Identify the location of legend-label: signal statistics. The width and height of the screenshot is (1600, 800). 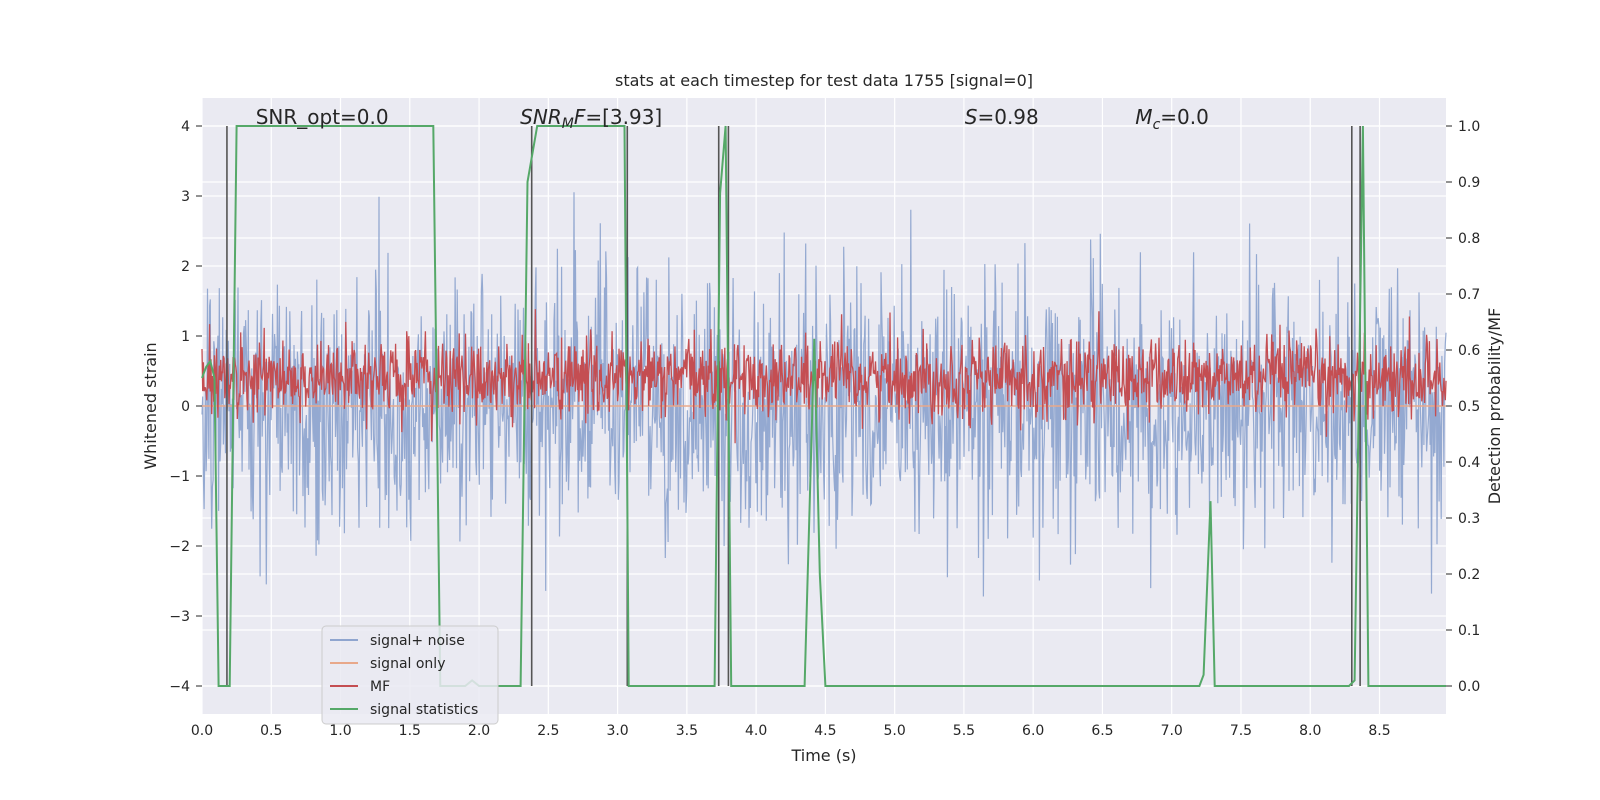
(424, 710).